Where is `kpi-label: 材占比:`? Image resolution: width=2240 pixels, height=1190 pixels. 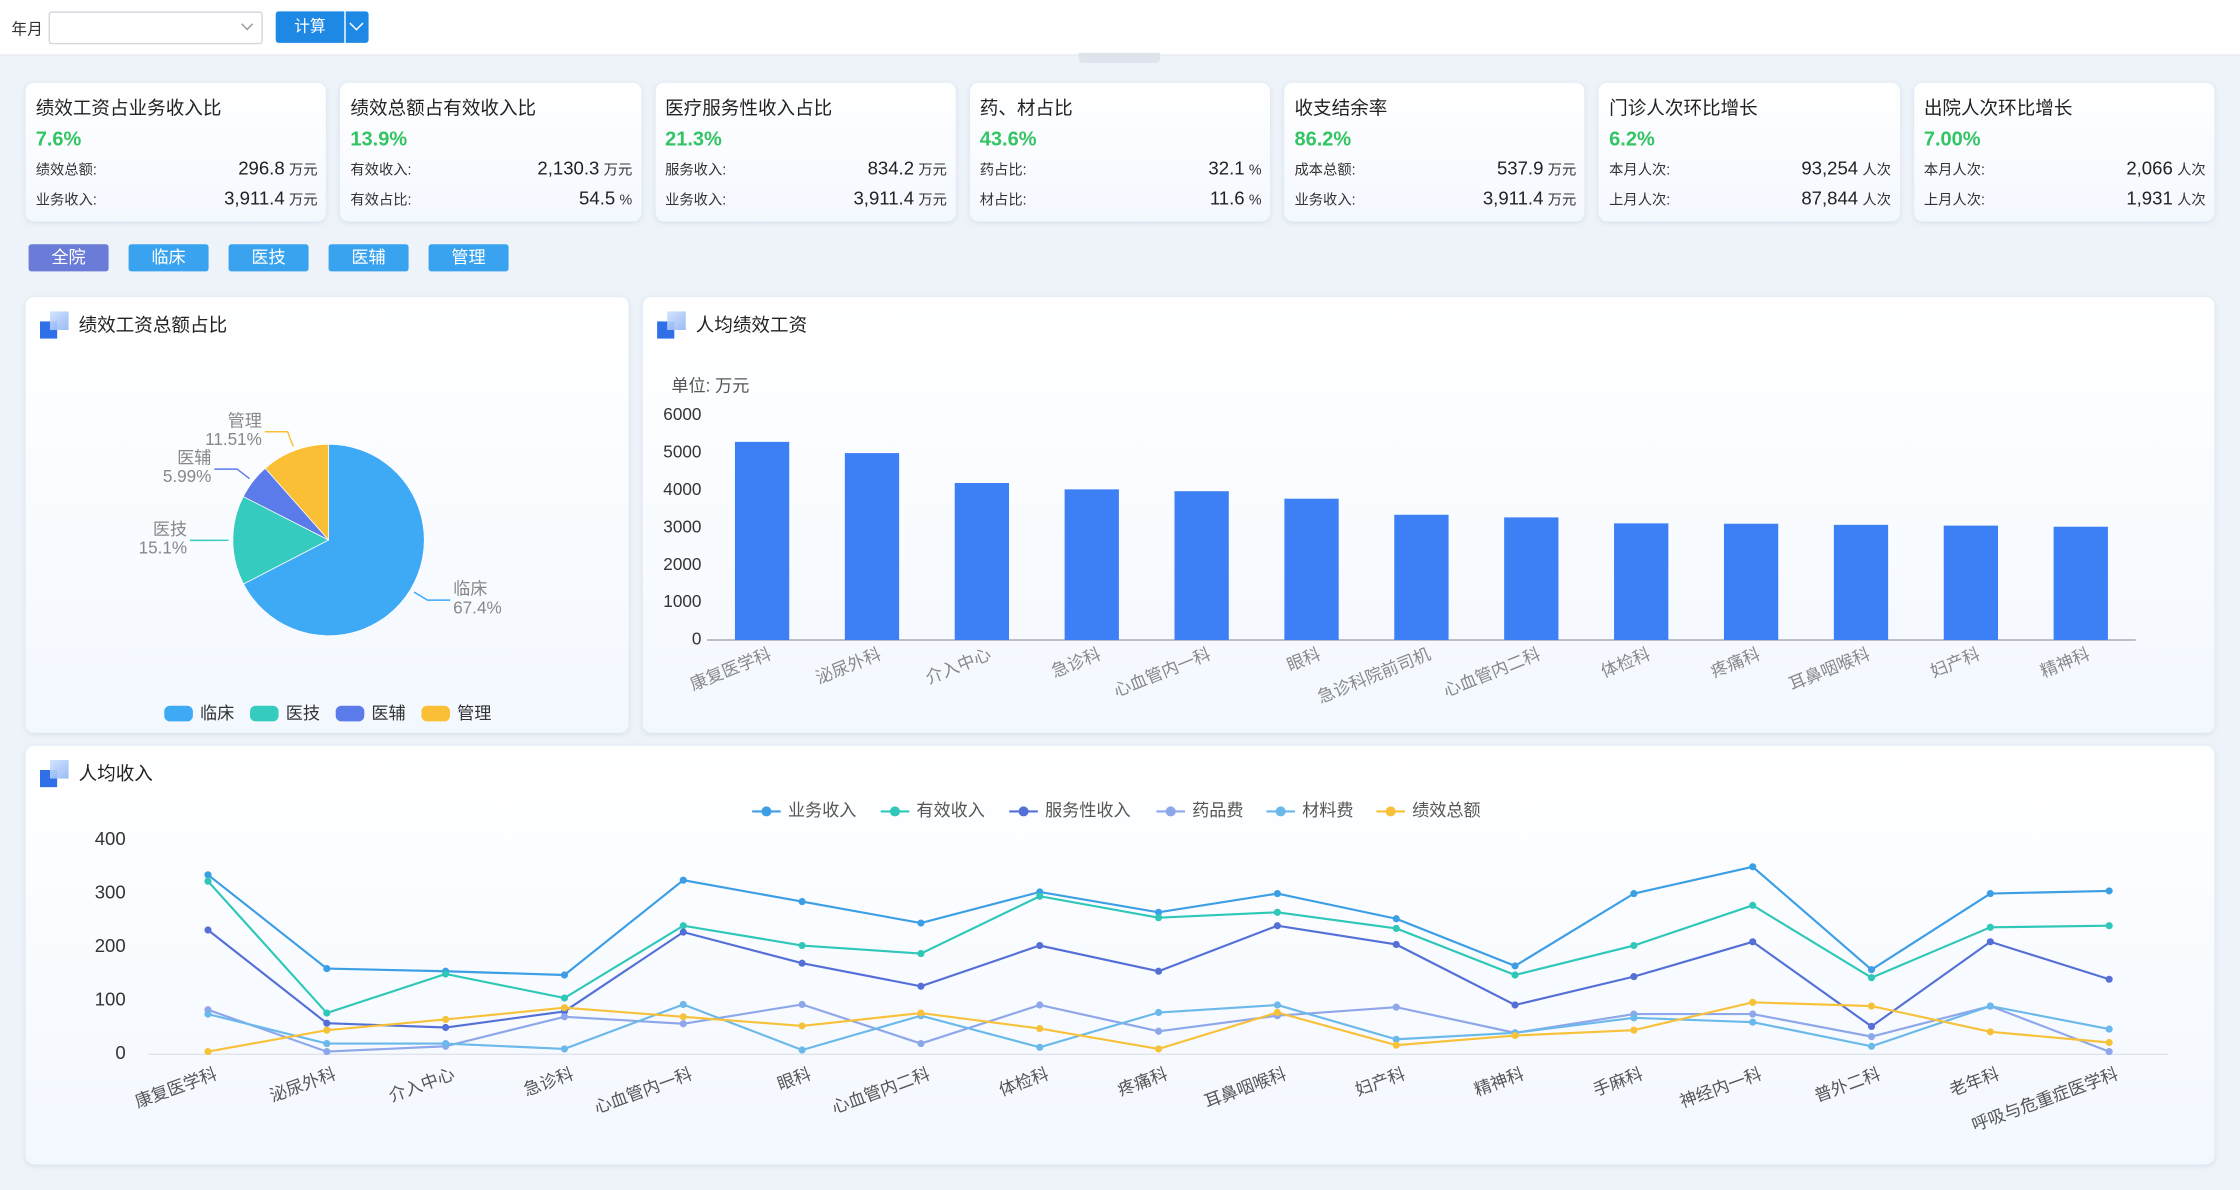
kpi-label: 材占比: is located at coordinates (1003, 200).